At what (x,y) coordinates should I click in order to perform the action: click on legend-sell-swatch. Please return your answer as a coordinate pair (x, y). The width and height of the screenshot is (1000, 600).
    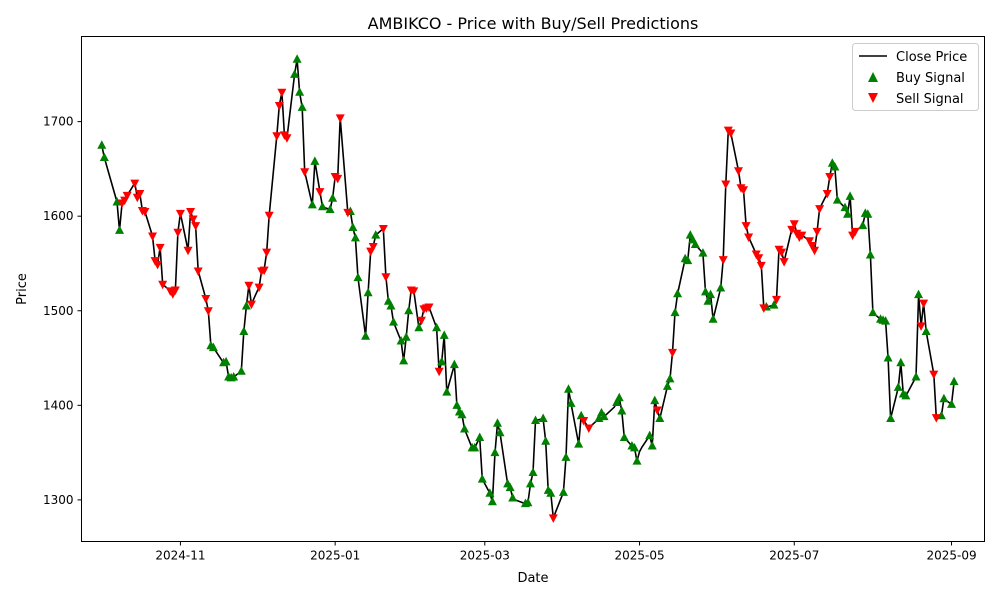
    Looking at the image, I should click on (873, 98).